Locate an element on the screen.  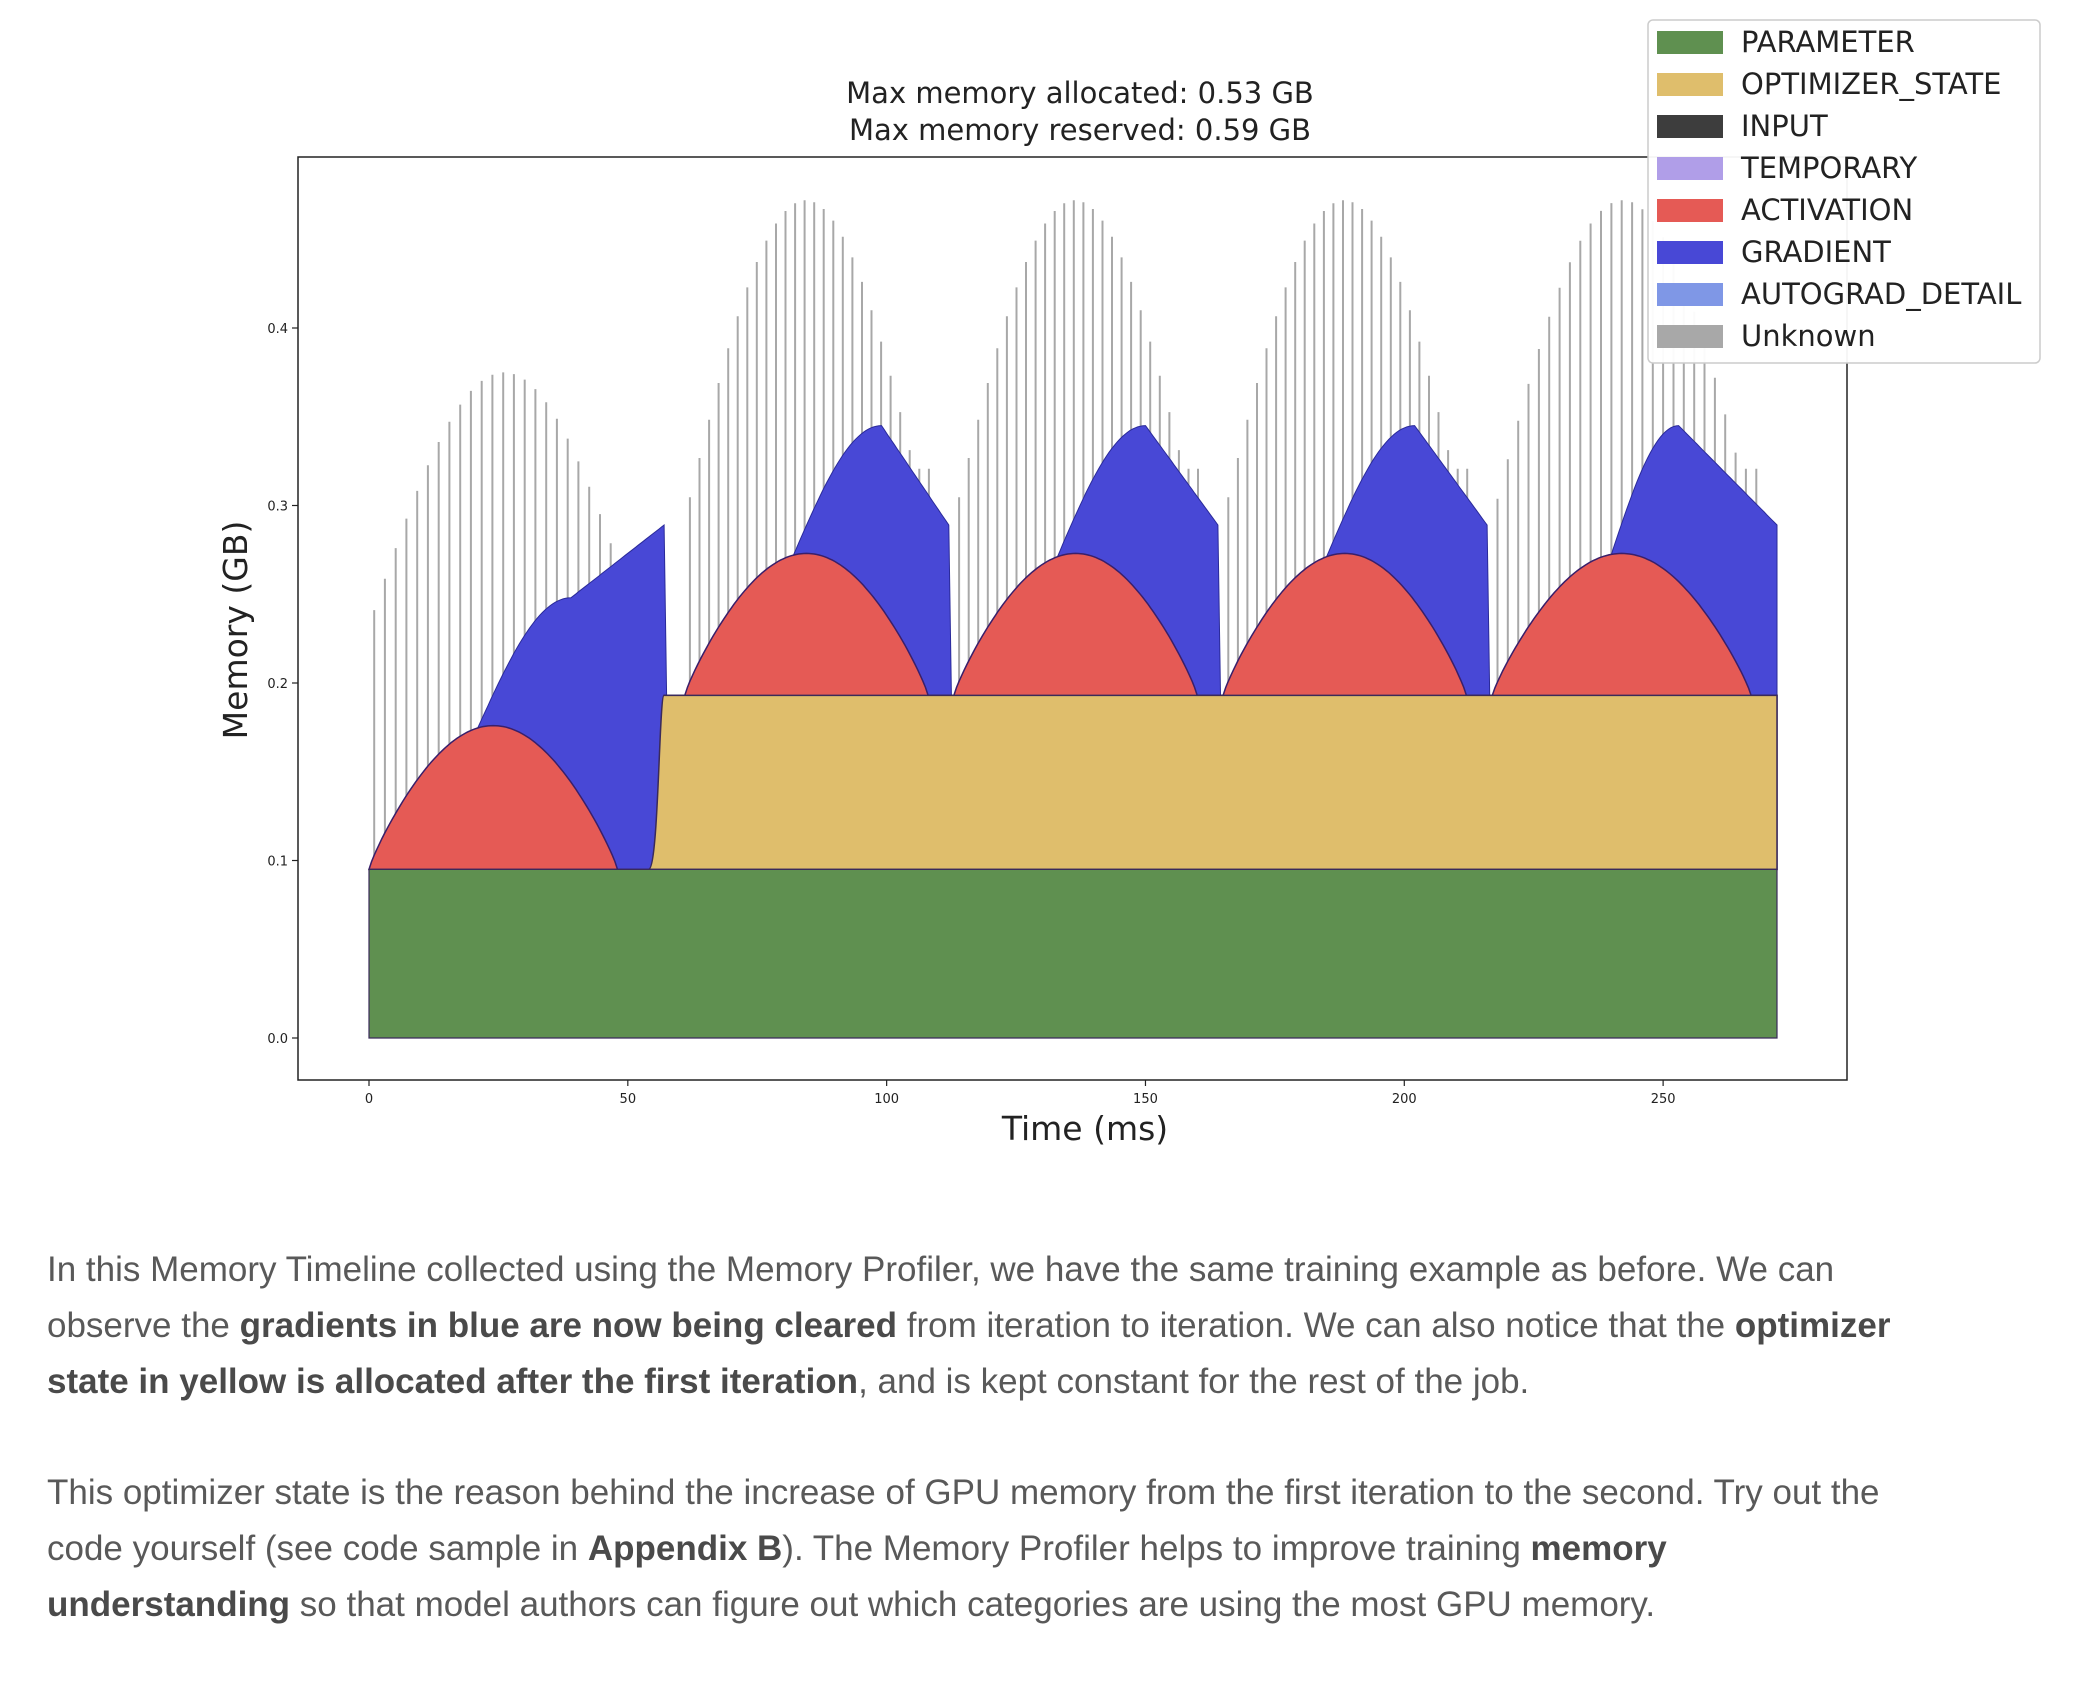
y-tick-label: 0.4 is located at coordinates (277, 329).